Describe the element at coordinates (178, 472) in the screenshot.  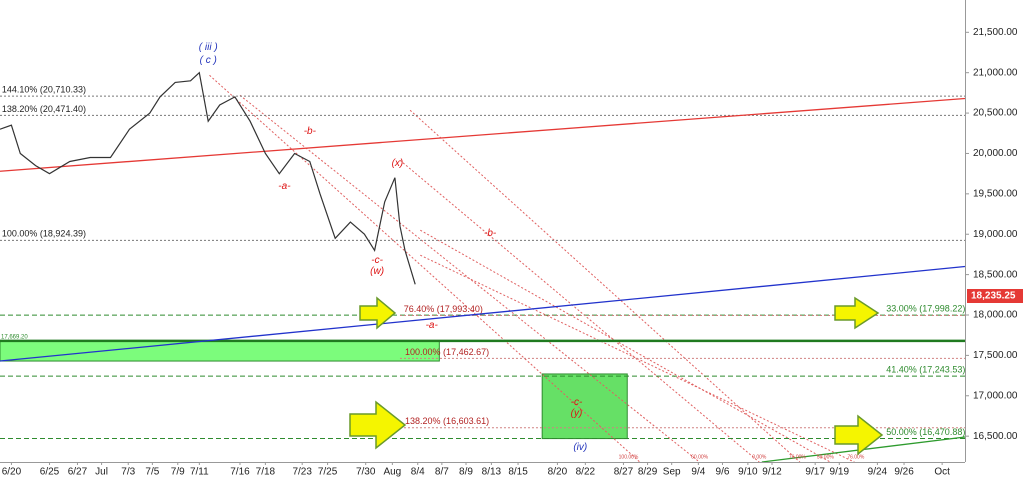
I see `x-tick-label: 7/9` at that location.